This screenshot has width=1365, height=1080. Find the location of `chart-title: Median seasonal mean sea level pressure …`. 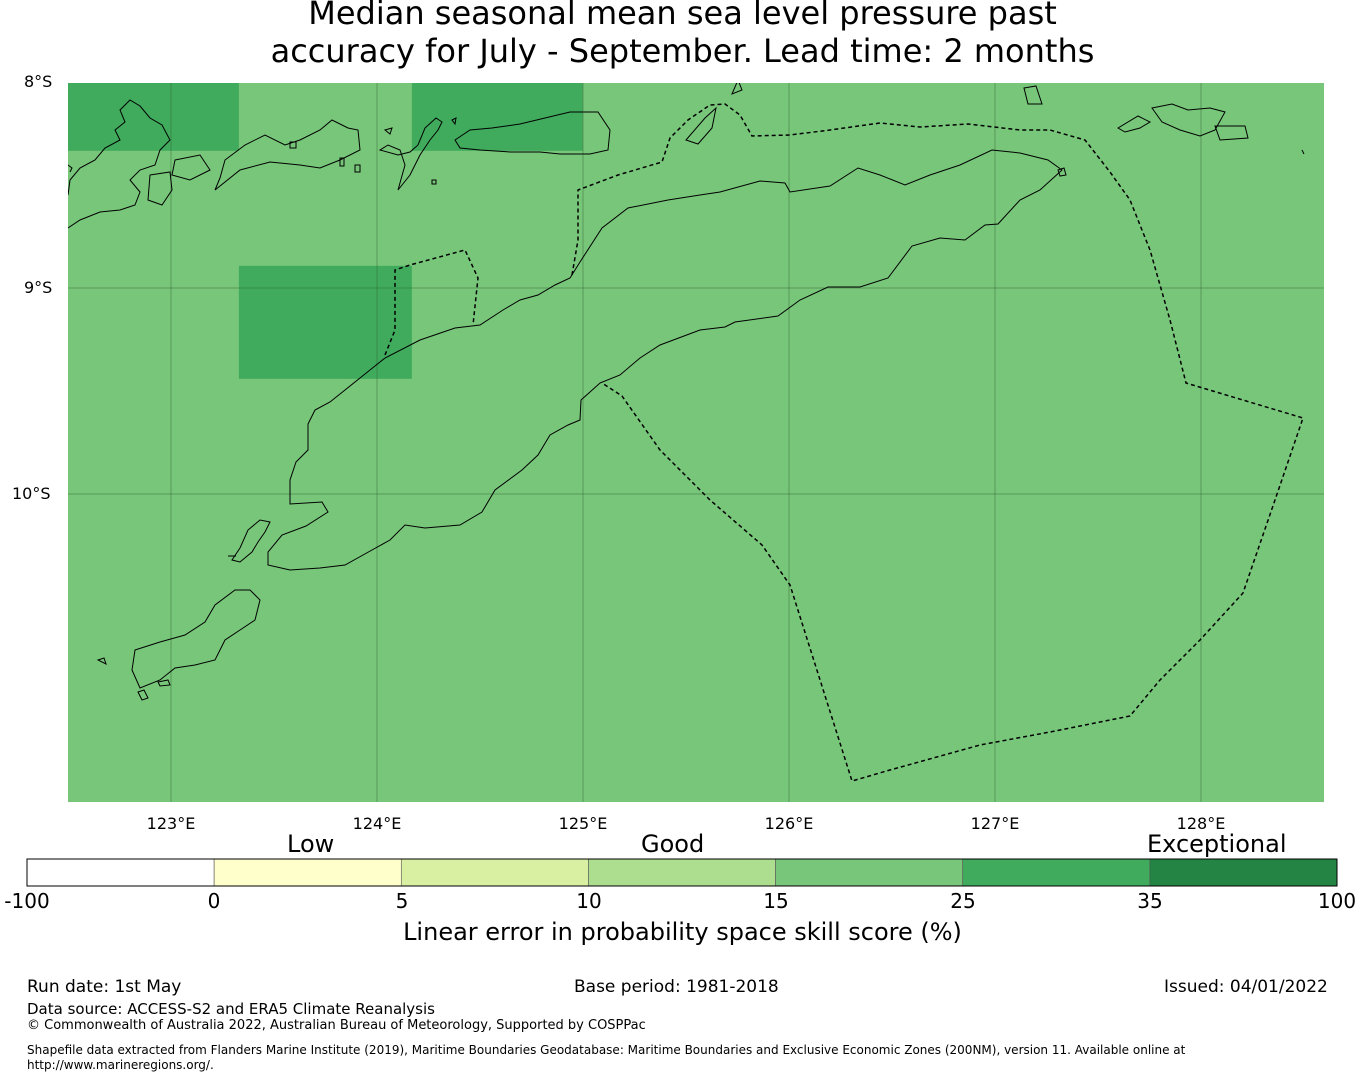

chart-title: Median seasonal mean sea level pressure … is located at coordinates (682, 35).